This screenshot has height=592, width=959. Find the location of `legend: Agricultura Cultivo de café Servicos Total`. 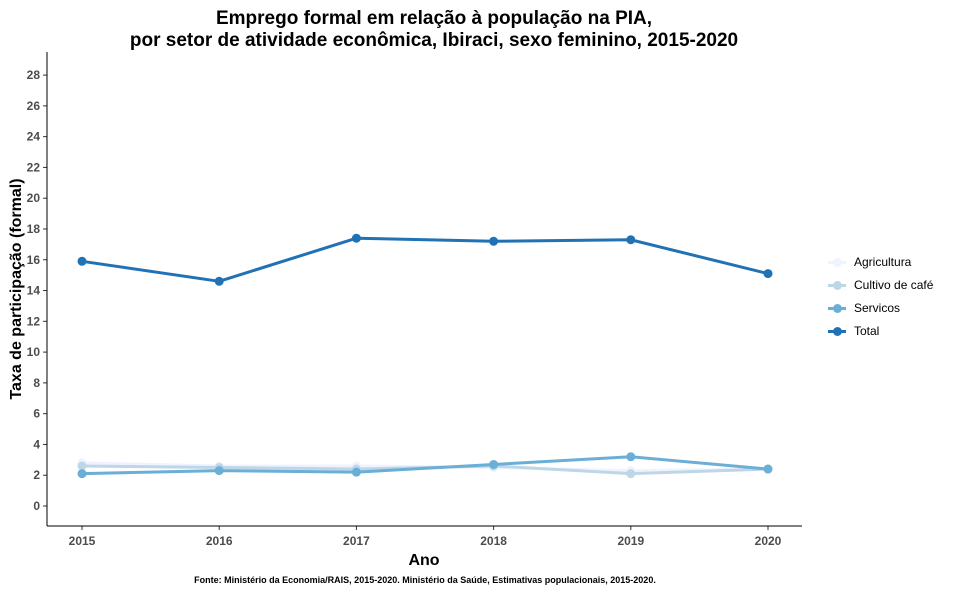

legend: Agricultura Cultivo de café Servicos Total is located at coordinates (879, 296).